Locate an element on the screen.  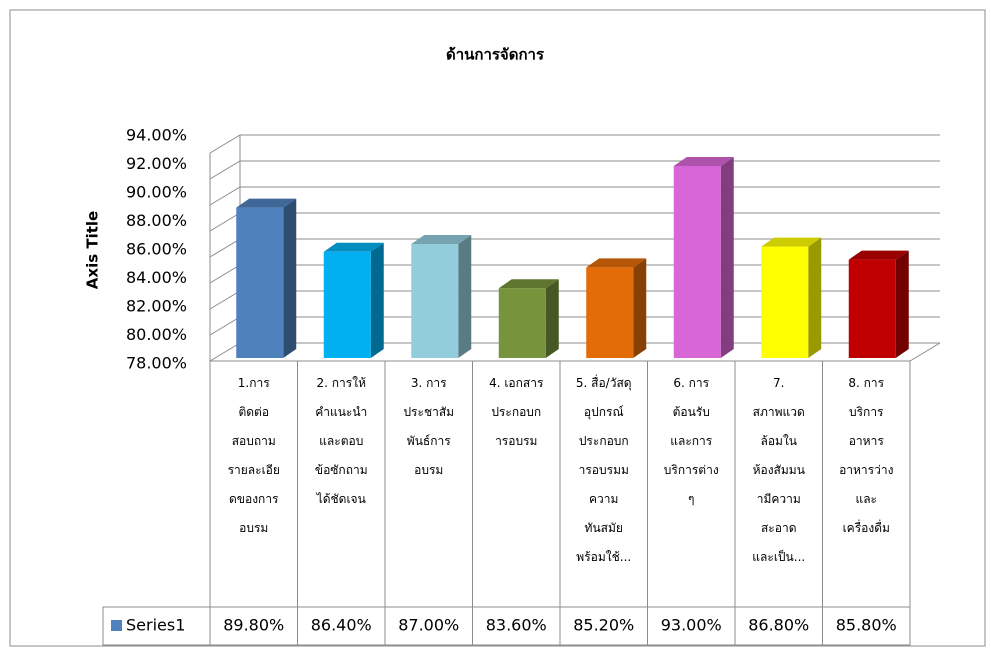
data-table-value: 86.80% is located at coordinates (778, 625).